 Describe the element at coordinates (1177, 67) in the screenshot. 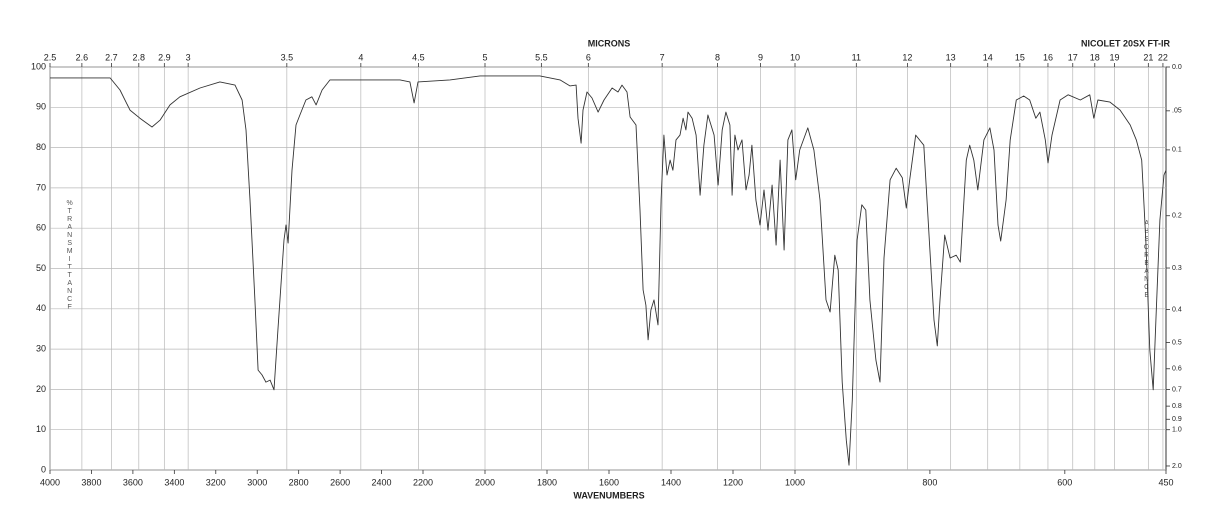

I see `y2-tick-label: 0.0` at that location.